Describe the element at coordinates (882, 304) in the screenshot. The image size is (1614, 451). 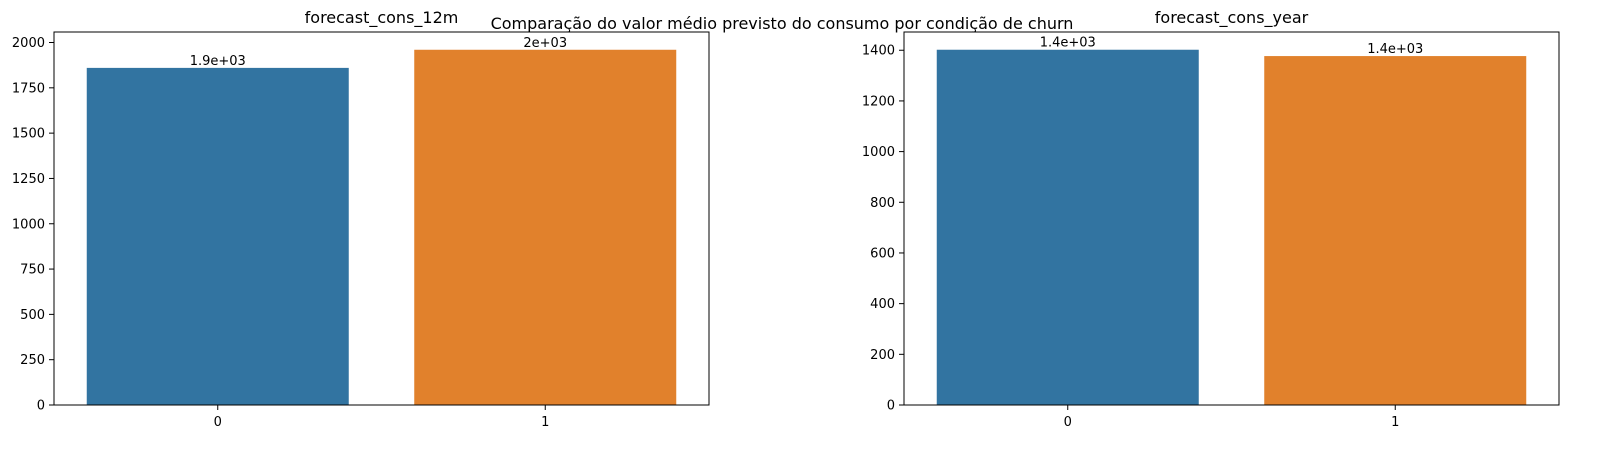
I see `y-tick-label: 400` at that location.